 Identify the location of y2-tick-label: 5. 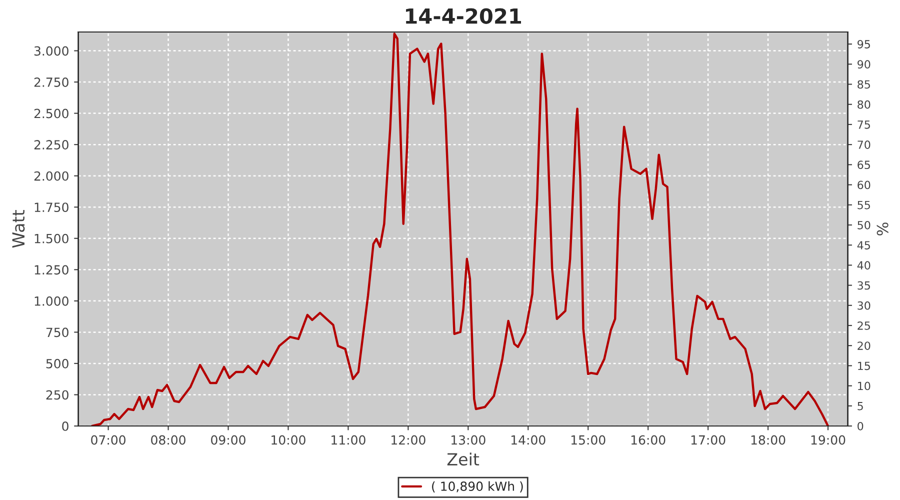
(860, 406).